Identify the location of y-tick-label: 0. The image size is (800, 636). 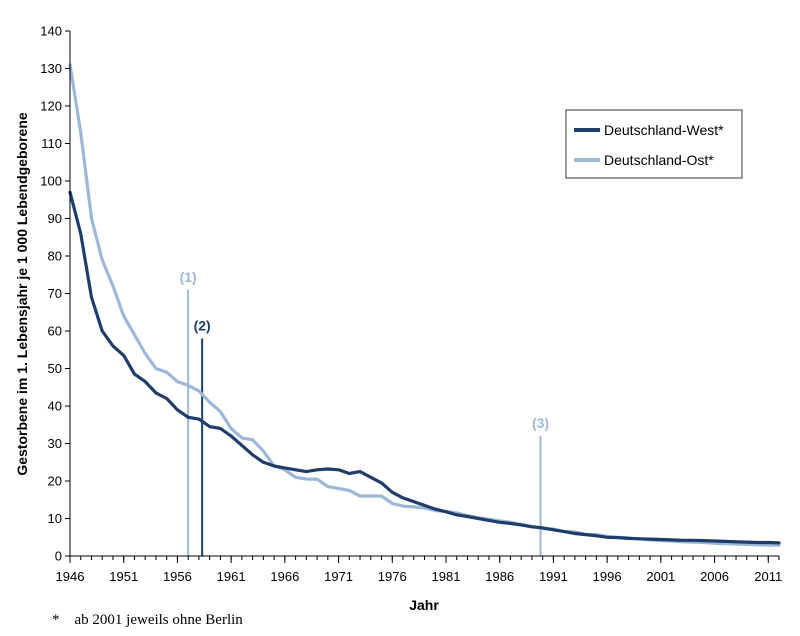
(58, 556).